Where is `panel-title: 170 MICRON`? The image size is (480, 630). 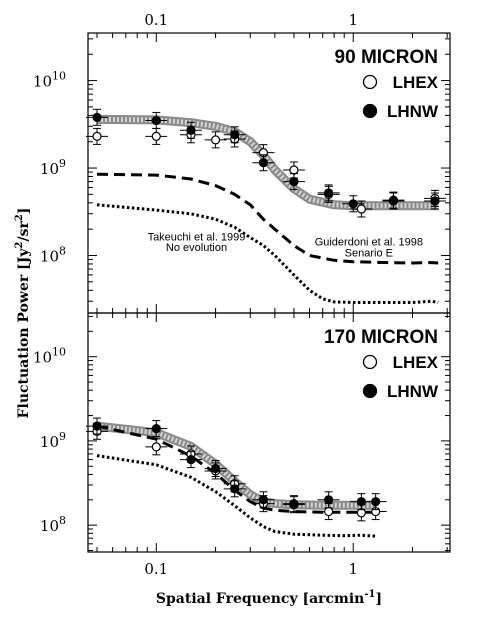
panel-title: 170 MICRON is located at coordinates (381, 337).